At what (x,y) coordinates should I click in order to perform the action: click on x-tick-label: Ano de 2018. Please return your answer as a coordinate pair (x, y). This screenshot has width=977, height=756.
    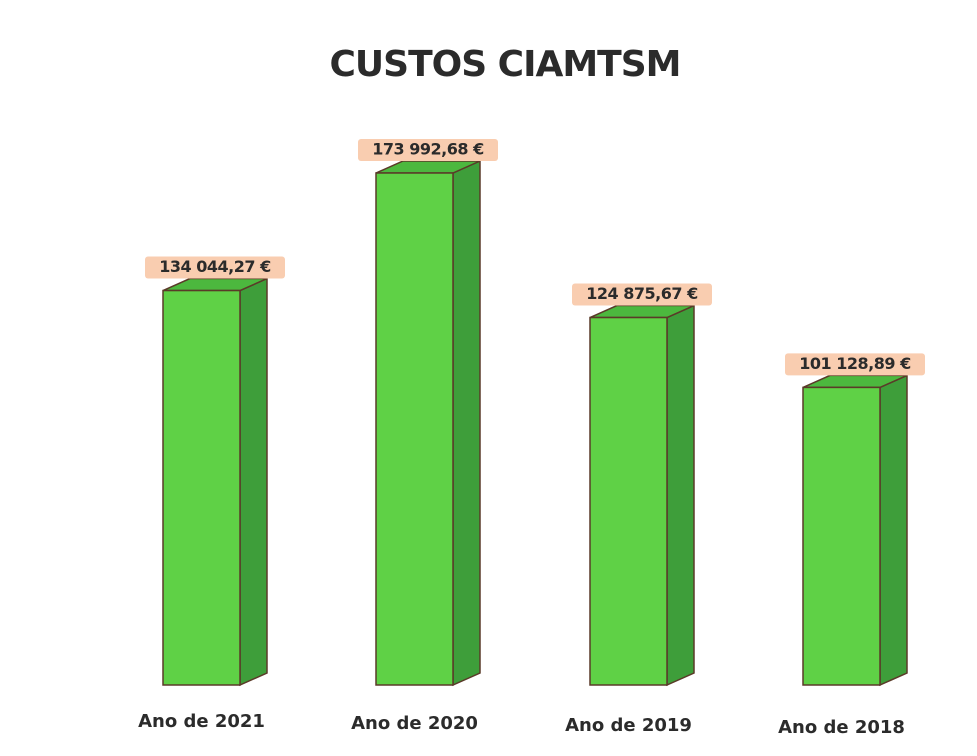
    Looking at the image, I should click on (841, 727).